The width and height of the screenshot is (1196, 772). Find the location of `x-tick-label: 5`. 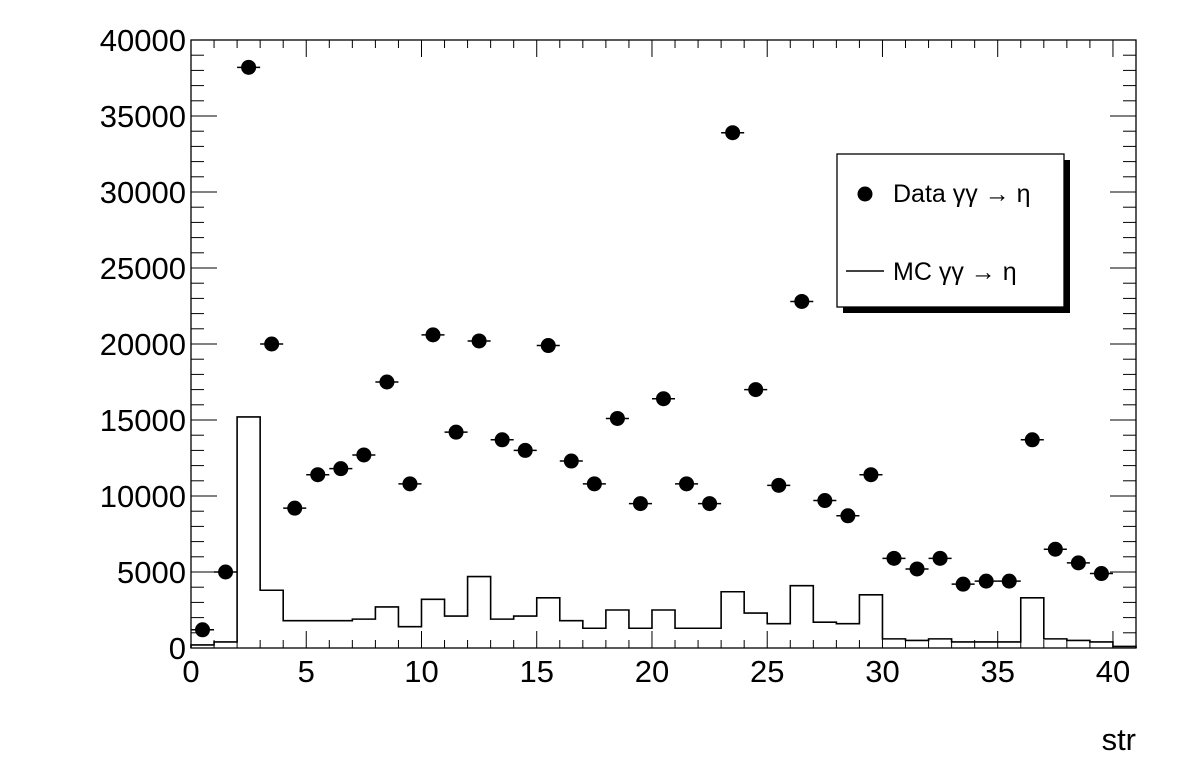

x-tick-label: 5 is located at coordinates (306, 671).